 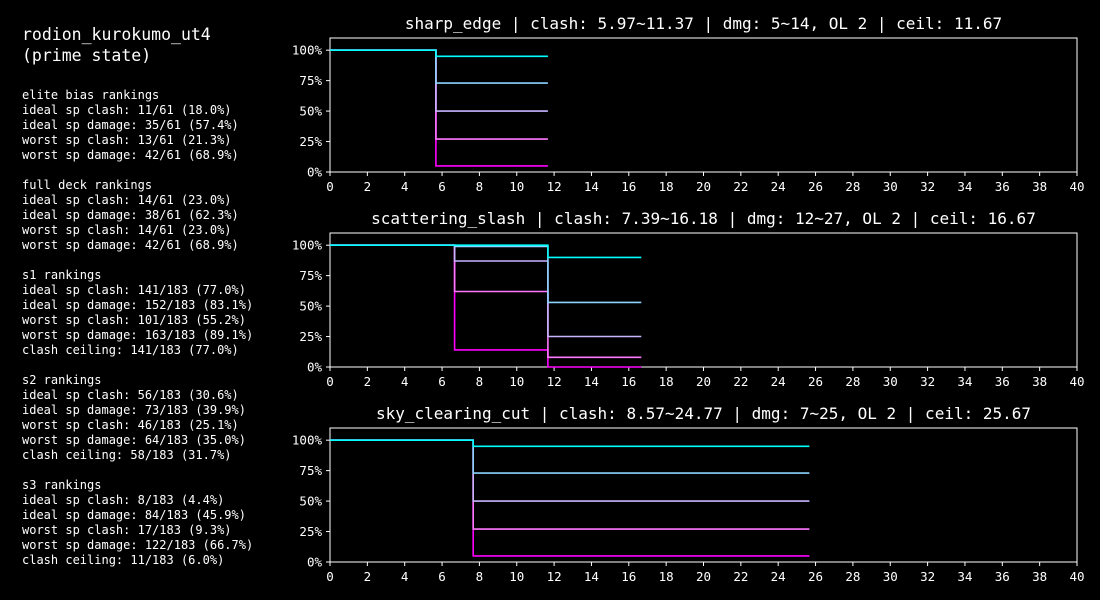 I want to click on ranking-line: ideal sp clash: 11/61 (18.0%), so click(x=127, y=110).